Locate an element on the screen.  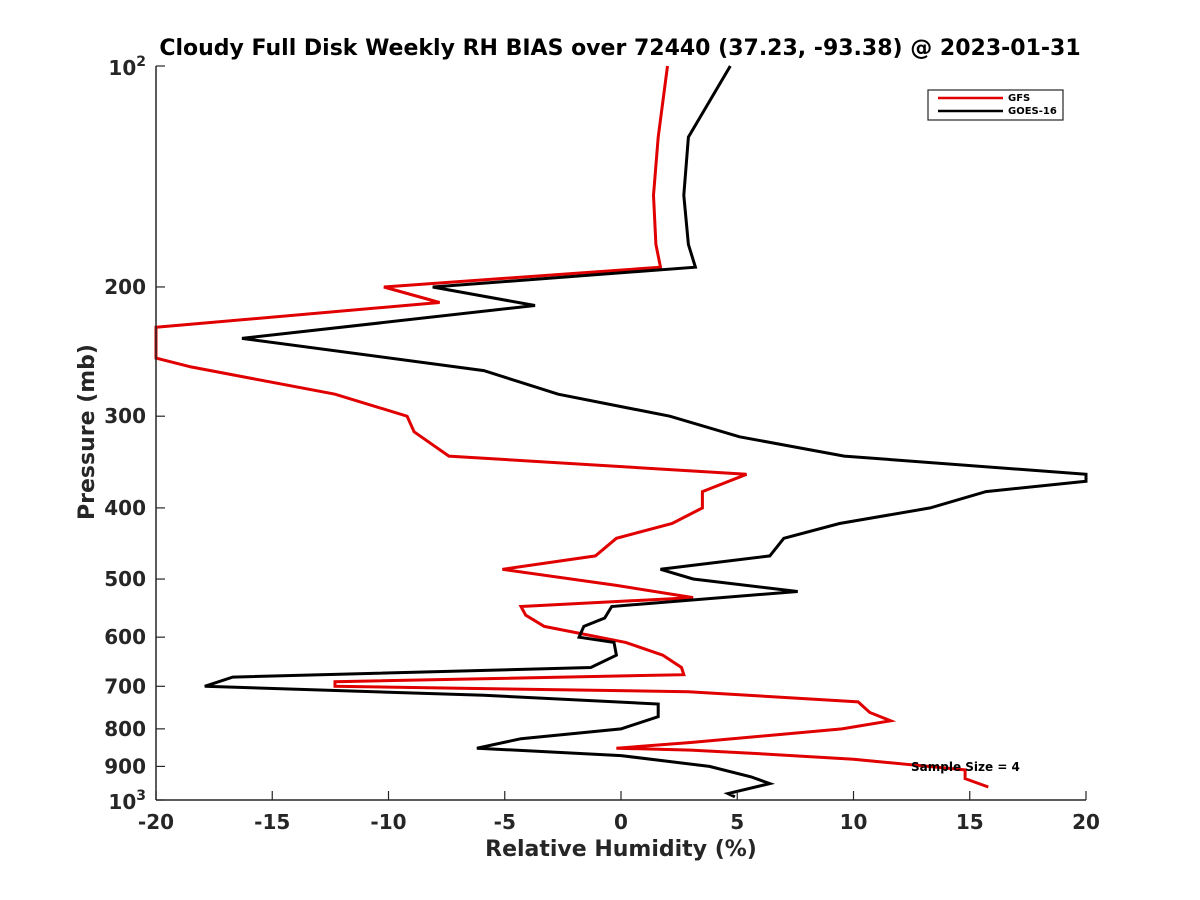
x-tick-label: 10 is located at coordinates (854, 822).